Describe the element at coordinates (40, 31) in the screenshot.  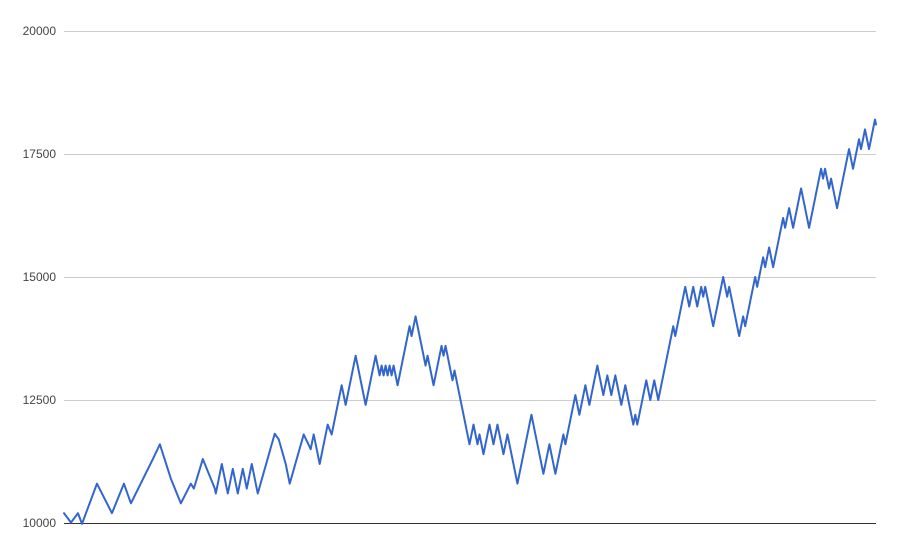
I see `y-tick-label-20000: 20000` at that location.